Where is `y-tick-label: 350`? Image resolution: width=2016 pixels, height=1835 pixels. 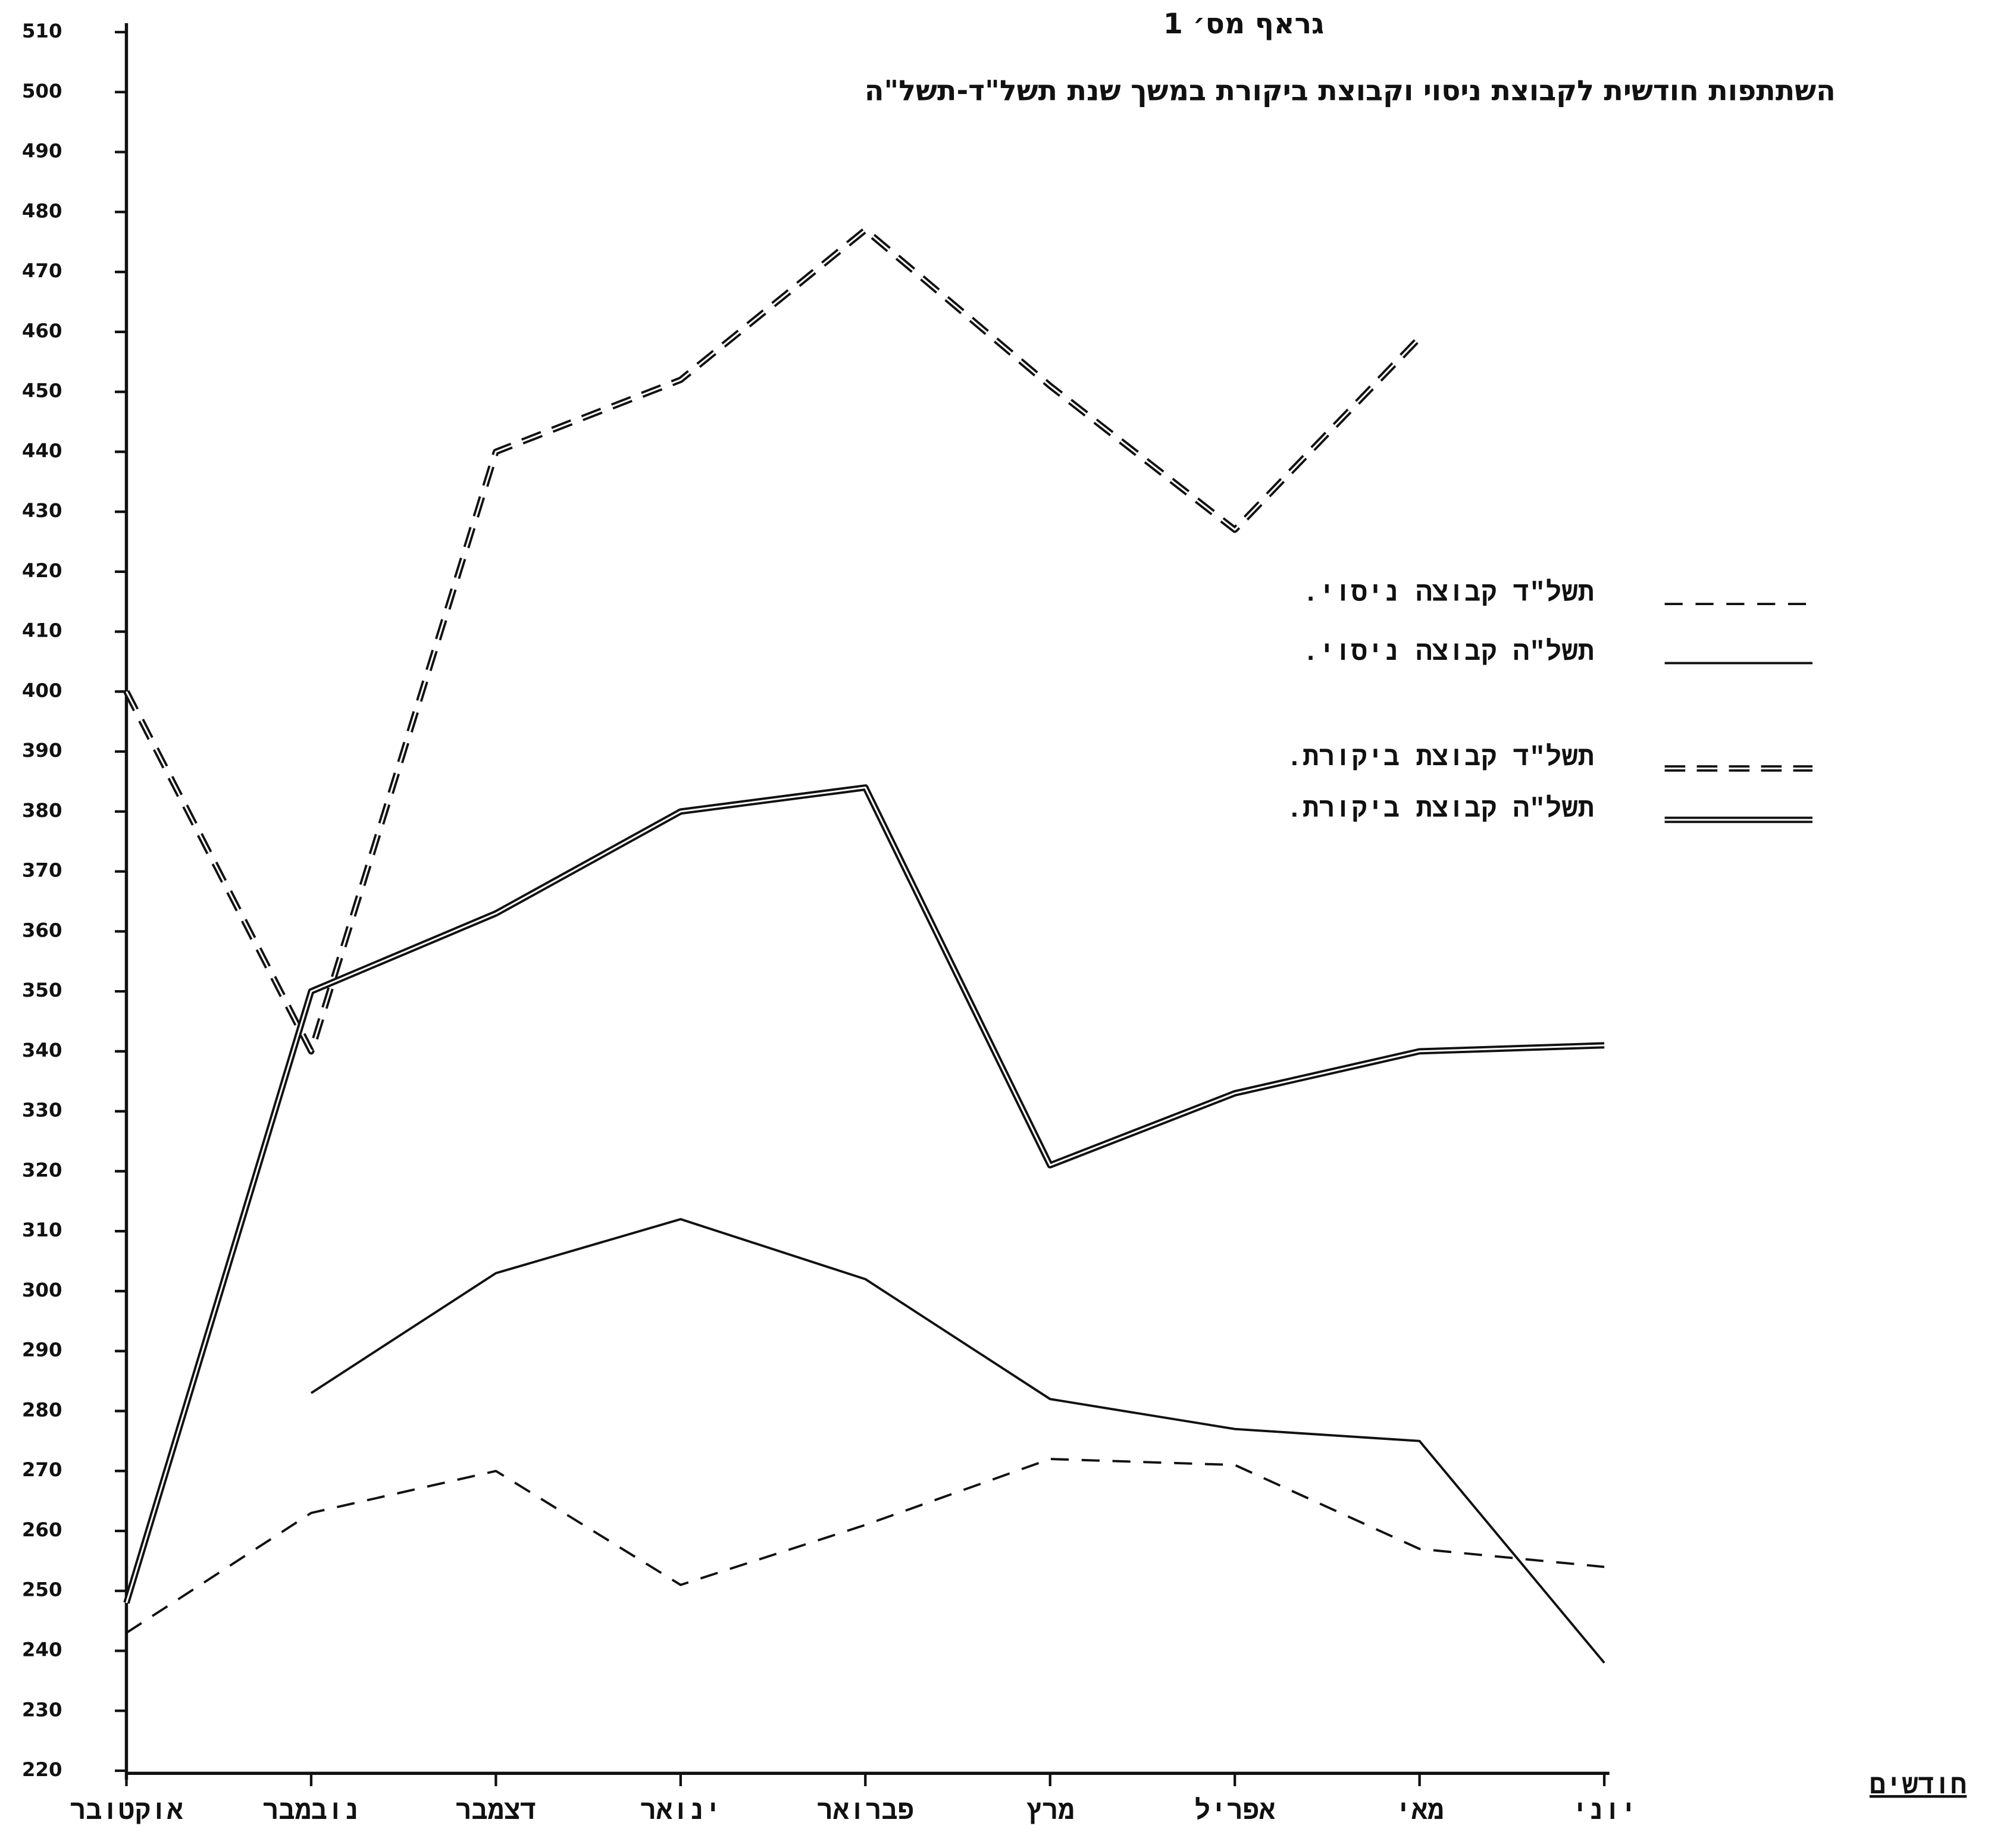
y-tick-label: 350 is located at coordinates (42, 990).